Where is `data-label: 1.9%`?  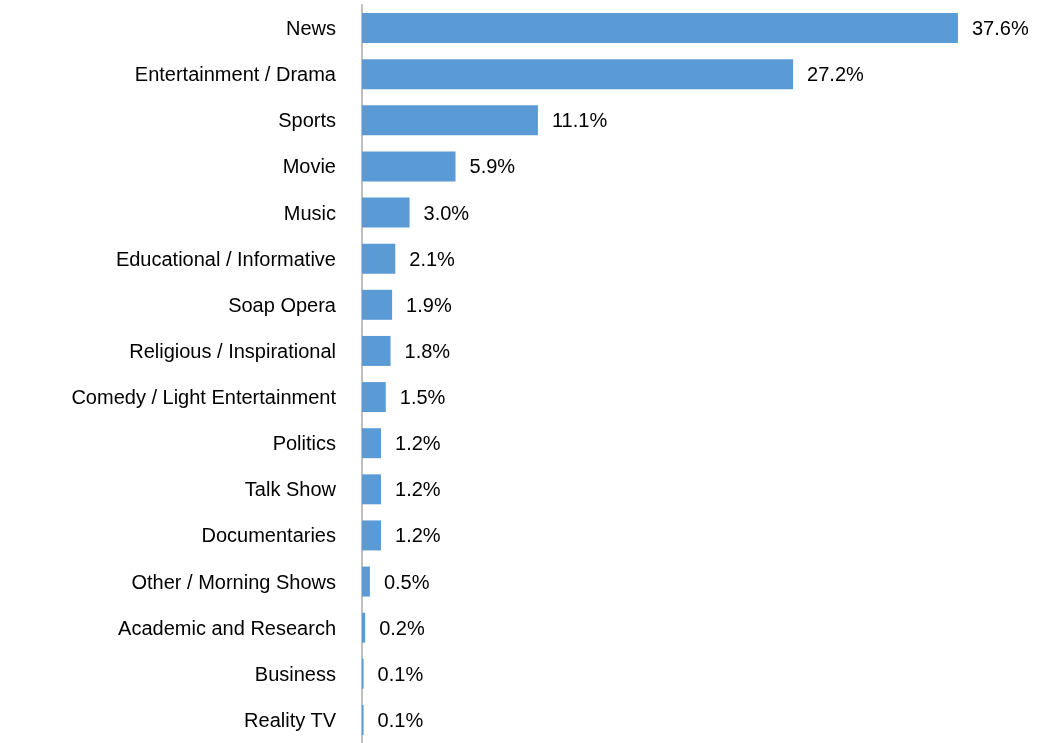
data-label: 1.9% is located at coordinates (429, 304).